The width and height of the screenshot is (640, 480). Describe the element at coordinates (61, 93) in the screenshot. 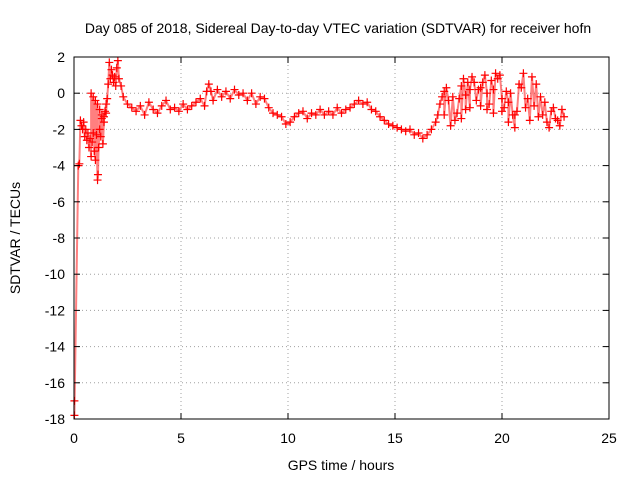

I see `y-tick-label: 0` at that location.